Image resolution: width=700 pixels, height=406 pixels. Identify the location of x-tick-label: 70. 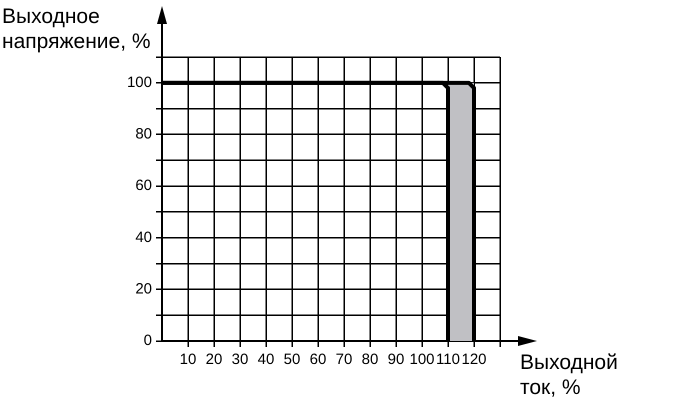
(344, 359).